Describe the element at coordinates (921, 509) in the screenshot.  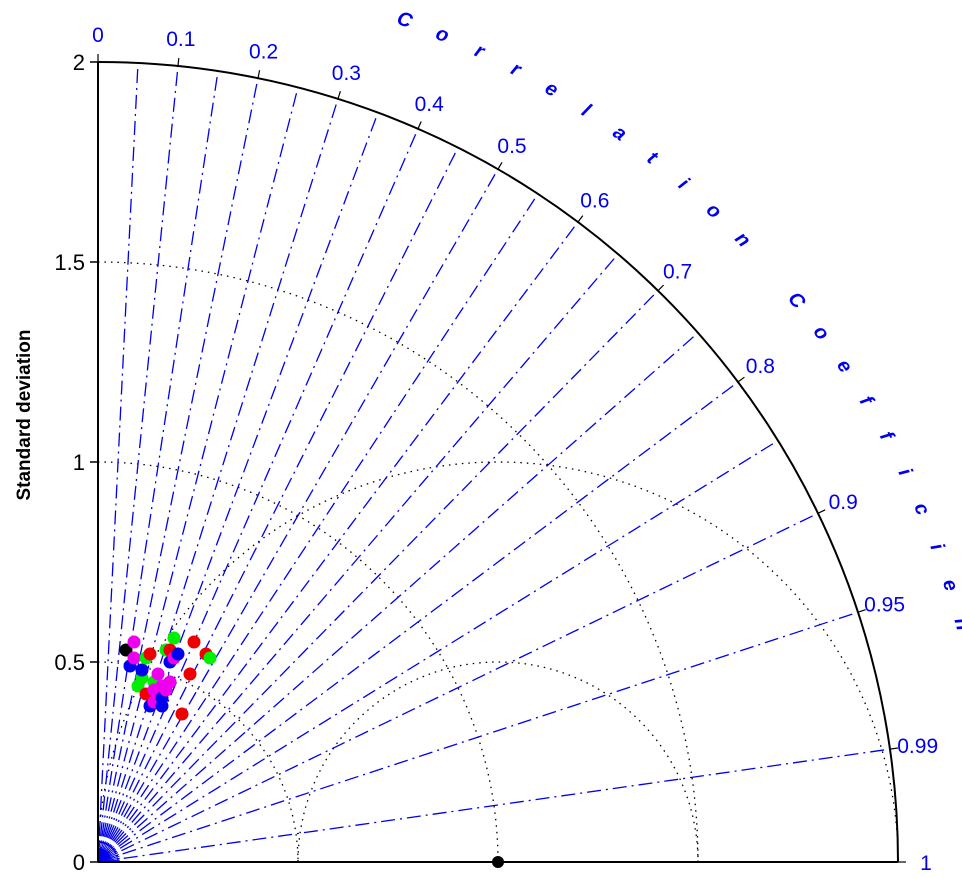
I see `arc-label-char: c` at that location.